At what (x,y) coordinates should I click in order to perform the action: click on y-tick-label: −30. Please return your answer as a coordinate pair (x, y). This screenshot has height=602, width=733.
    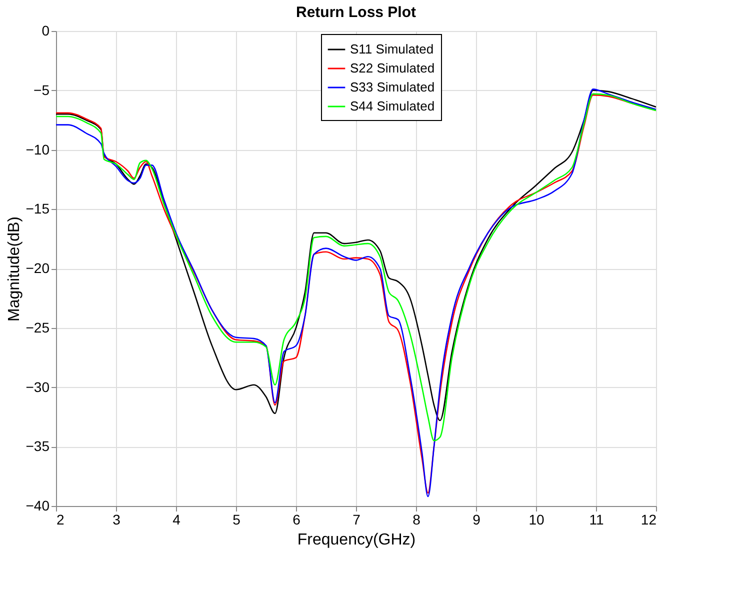
    Looking at the image, I should click on (38, 386).